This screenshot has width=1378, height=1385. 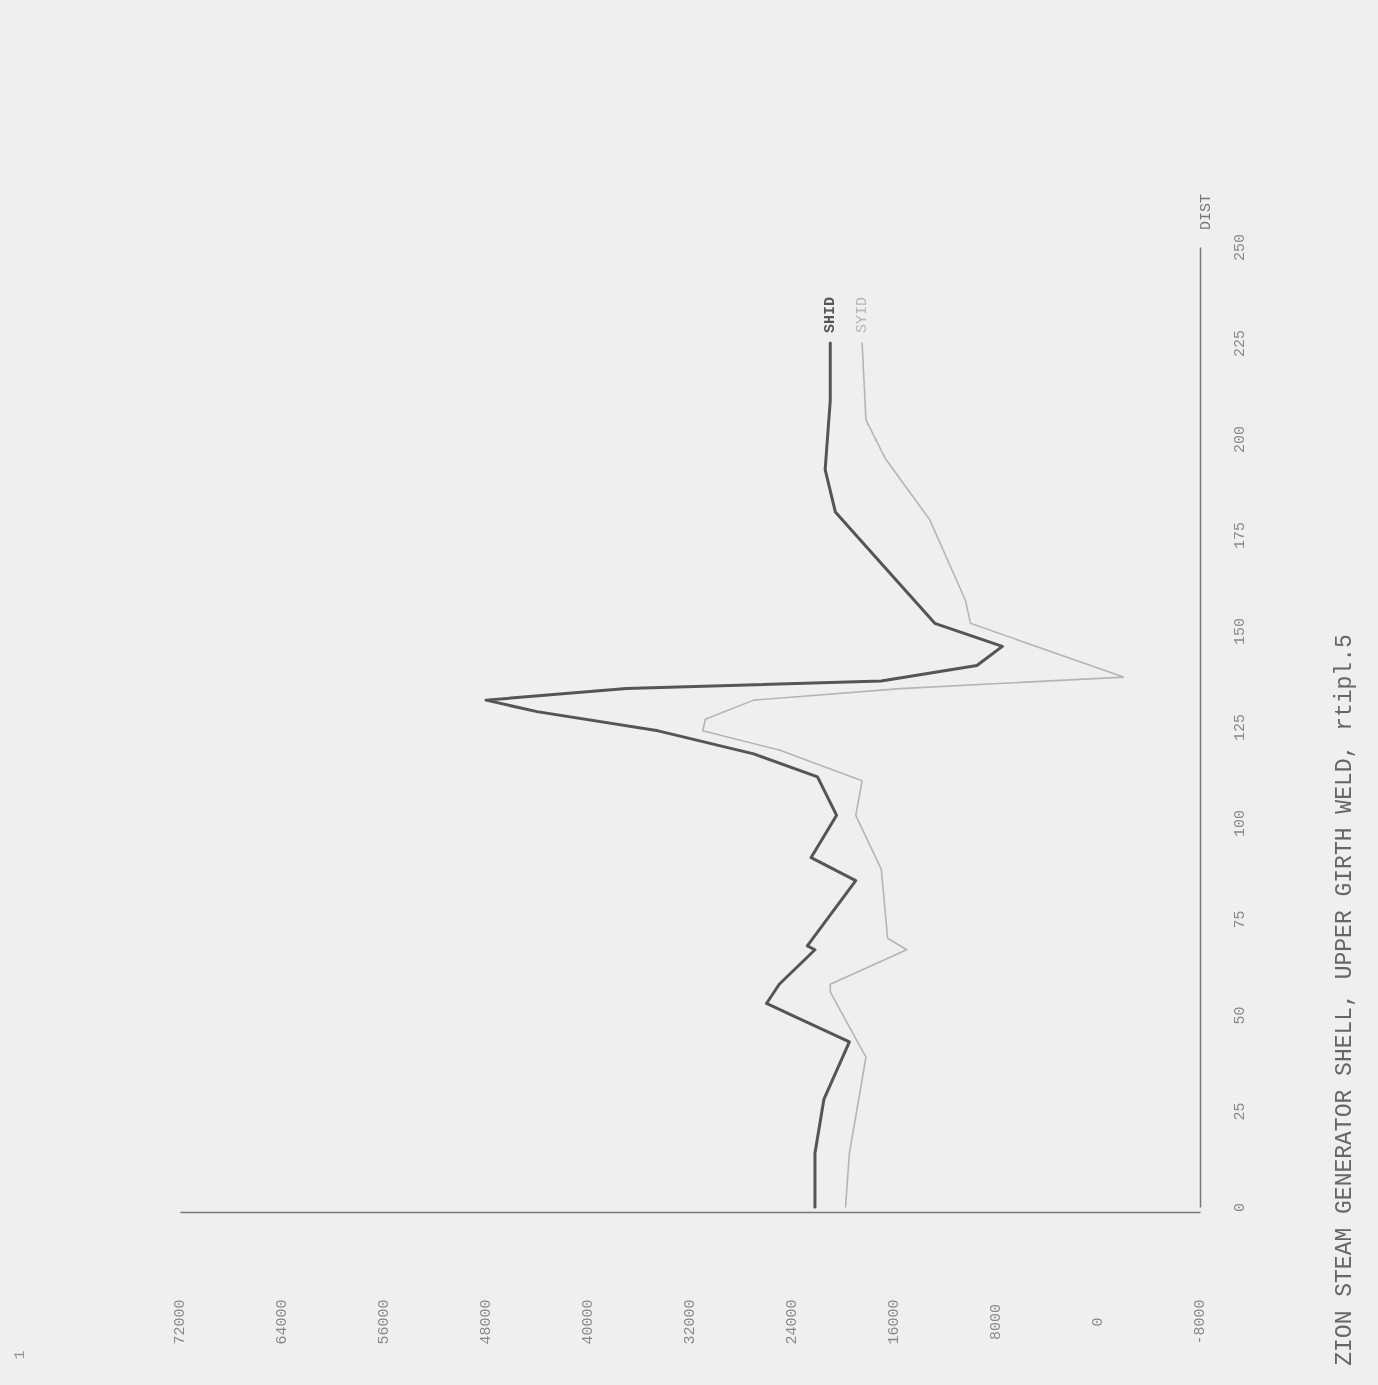 I want to click on y-tick-label: 200, so click(x=1240, y=439).